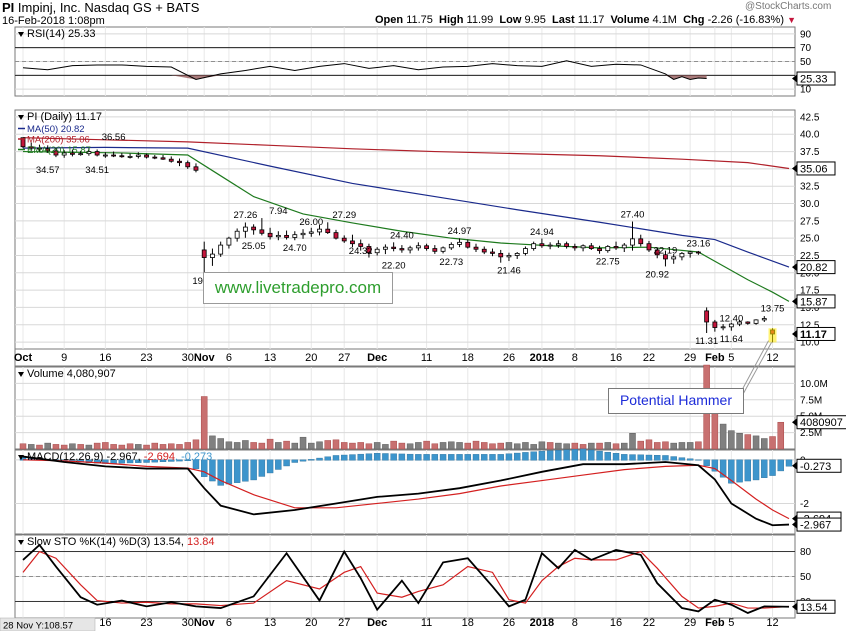 This screenshot has width=846, height=631. Describe the element at coordinates (772, 623) in the screenshot. I see `stoch-date-label: 12` at that location.